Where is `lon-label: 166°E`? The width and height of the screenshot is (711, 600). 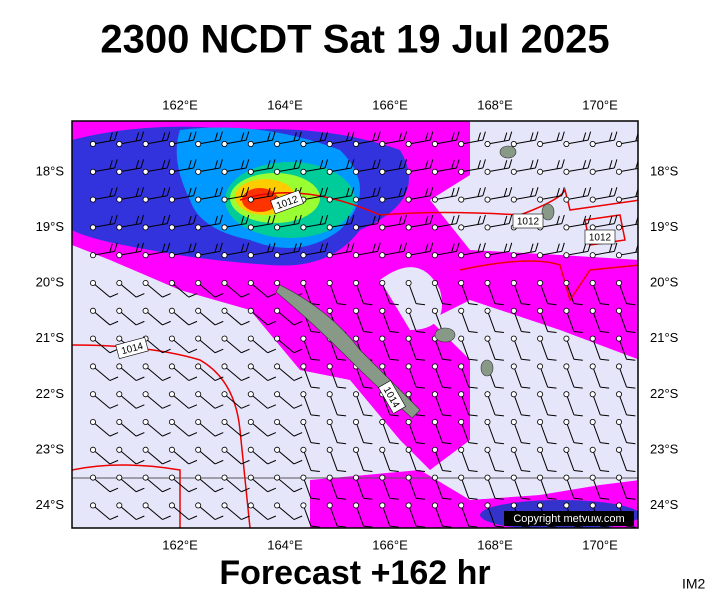
lon-label: 166°E is located at coordinates (390, 544).